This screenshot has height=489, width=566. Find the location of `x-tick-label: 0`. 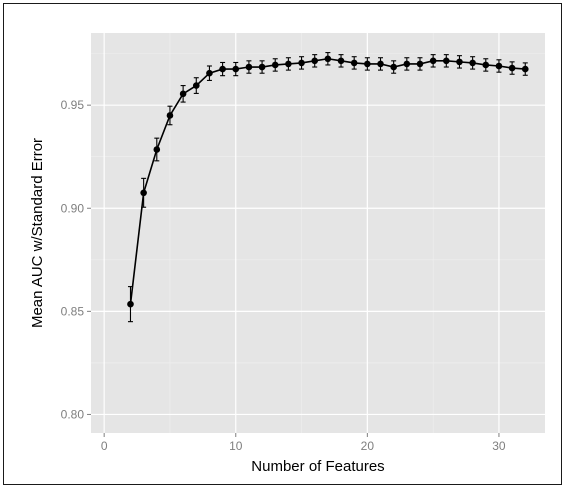

x-tick-label: 0 is located at coordinates (104, 446).